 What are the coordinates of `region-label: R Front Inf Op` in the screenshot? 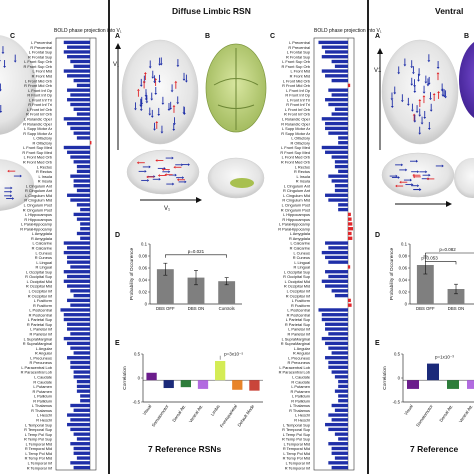 It's located at (39, 95).